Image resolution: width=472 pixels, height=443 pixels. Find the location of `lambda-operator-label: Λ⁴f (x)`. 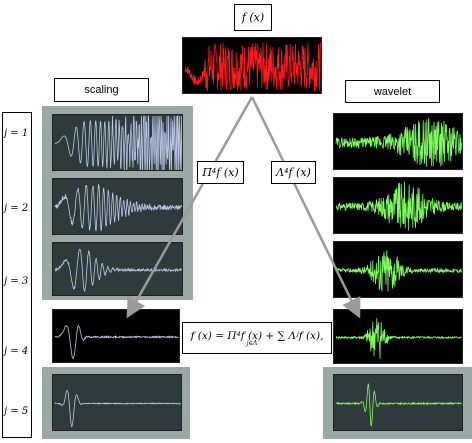

lambda-operator-label: Λ⁴f (x) is located at coordinates (293, 172).